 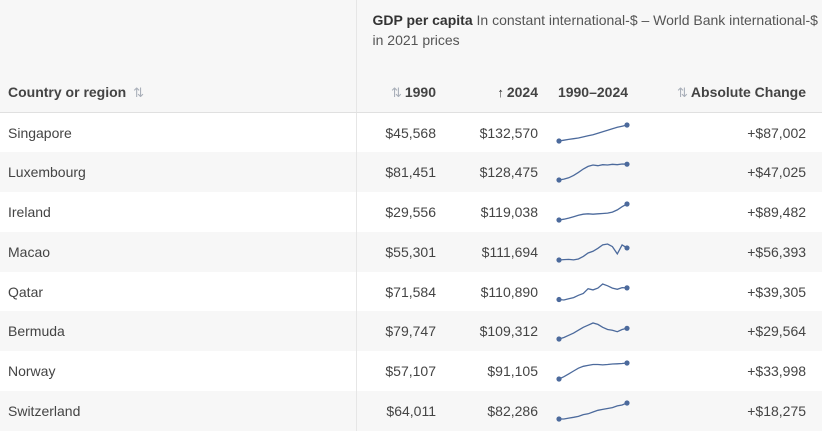 I want to click on row-country: Norway, so click(x=178, y=371).